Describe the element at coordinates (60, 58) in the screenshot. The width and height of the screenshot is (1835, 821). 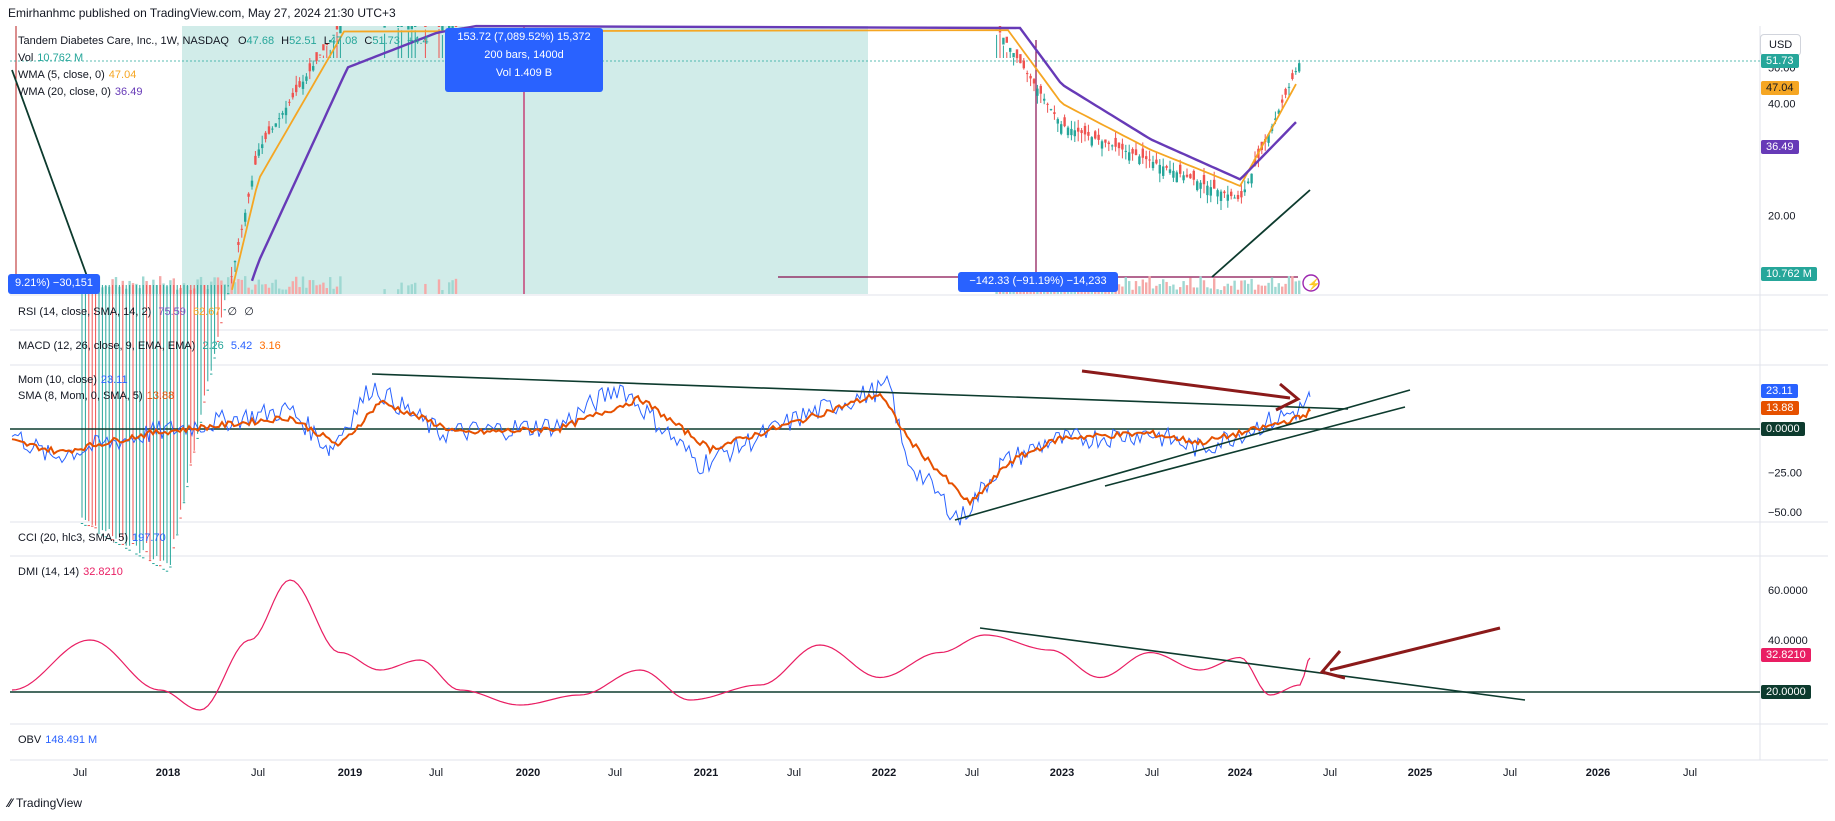
I see `vol-value: 10.762 M` at that location.